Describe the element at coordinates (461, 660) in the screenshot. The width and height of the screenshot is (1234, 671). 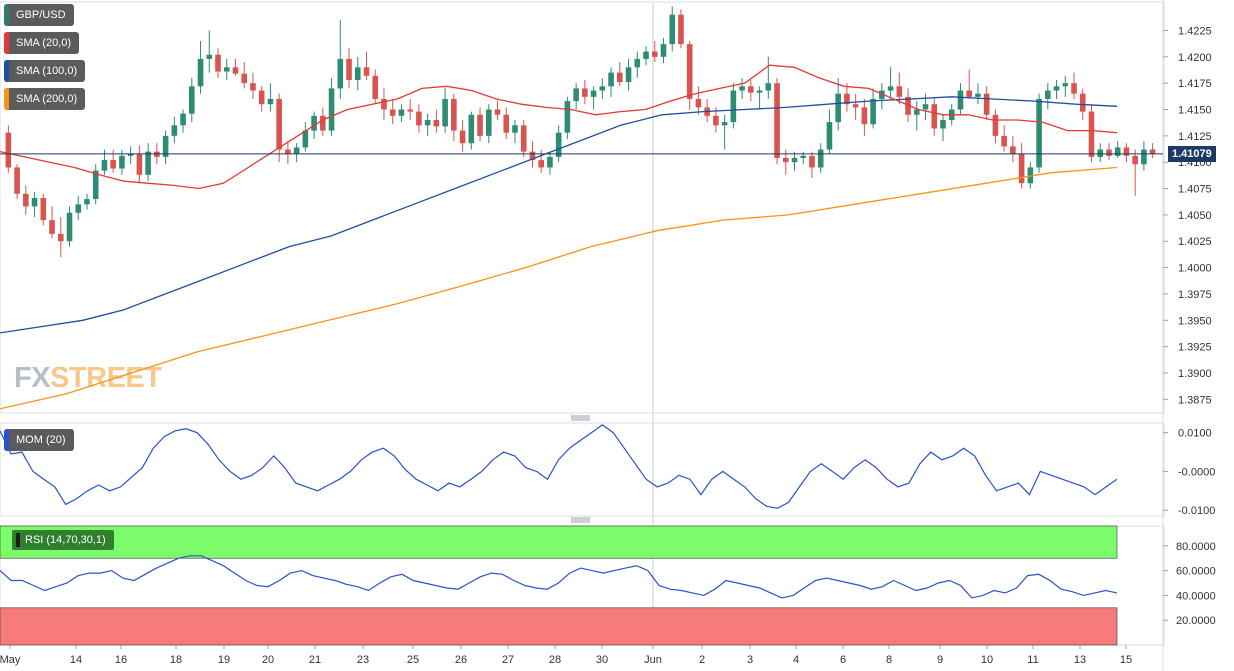
I see `x-tick-label: 26` at that location.